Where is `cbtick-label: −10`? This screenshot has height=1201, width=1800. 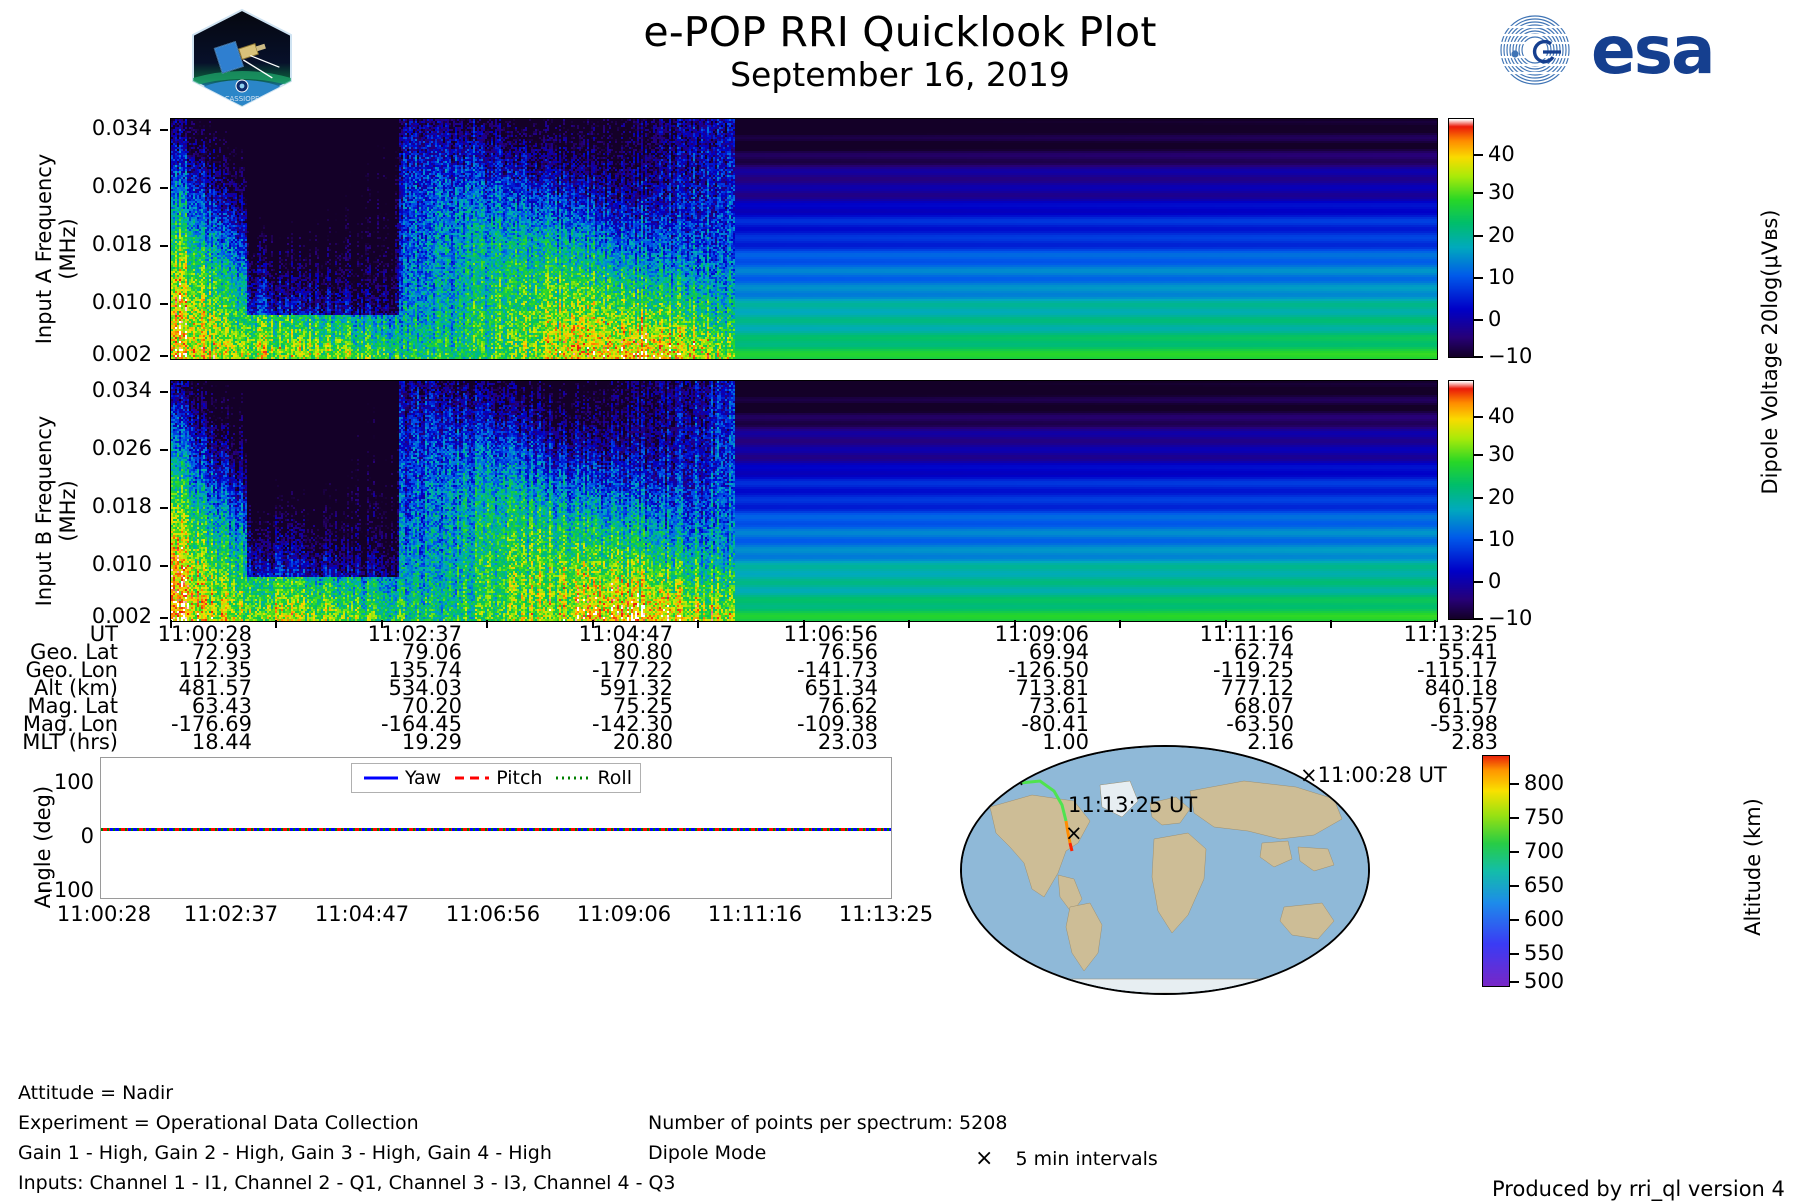
cbtick-label: −10 is located at coordinates (1510, 356).